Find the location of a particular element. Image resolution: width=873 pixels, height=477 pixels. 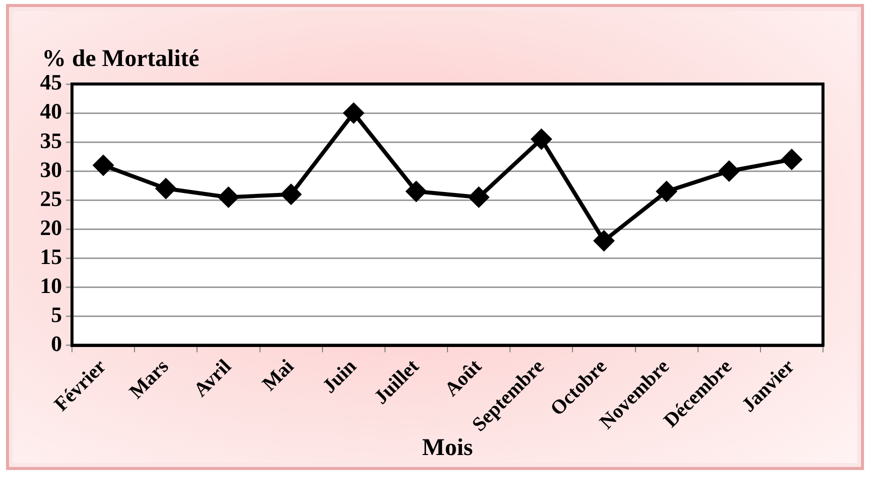

y-tick-label: 35 is located at coordinates (51, 140).